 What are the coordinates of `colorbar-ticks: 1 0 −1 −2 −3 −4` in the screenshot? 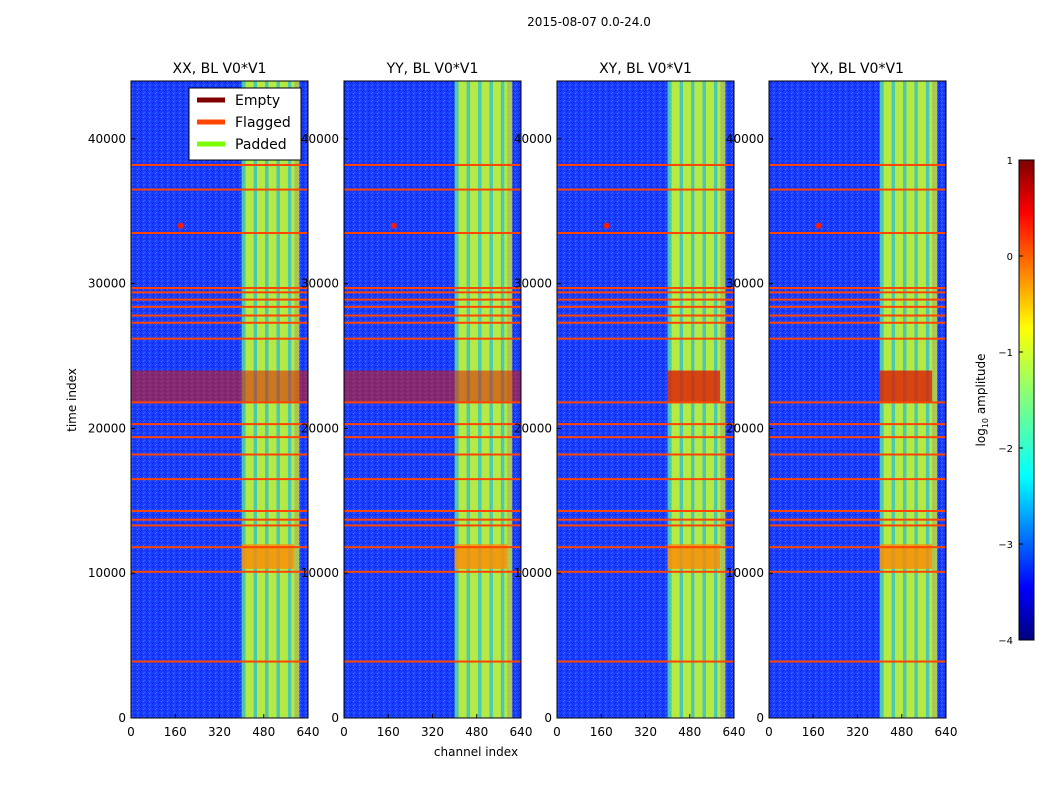 It's located at (1010, 401).